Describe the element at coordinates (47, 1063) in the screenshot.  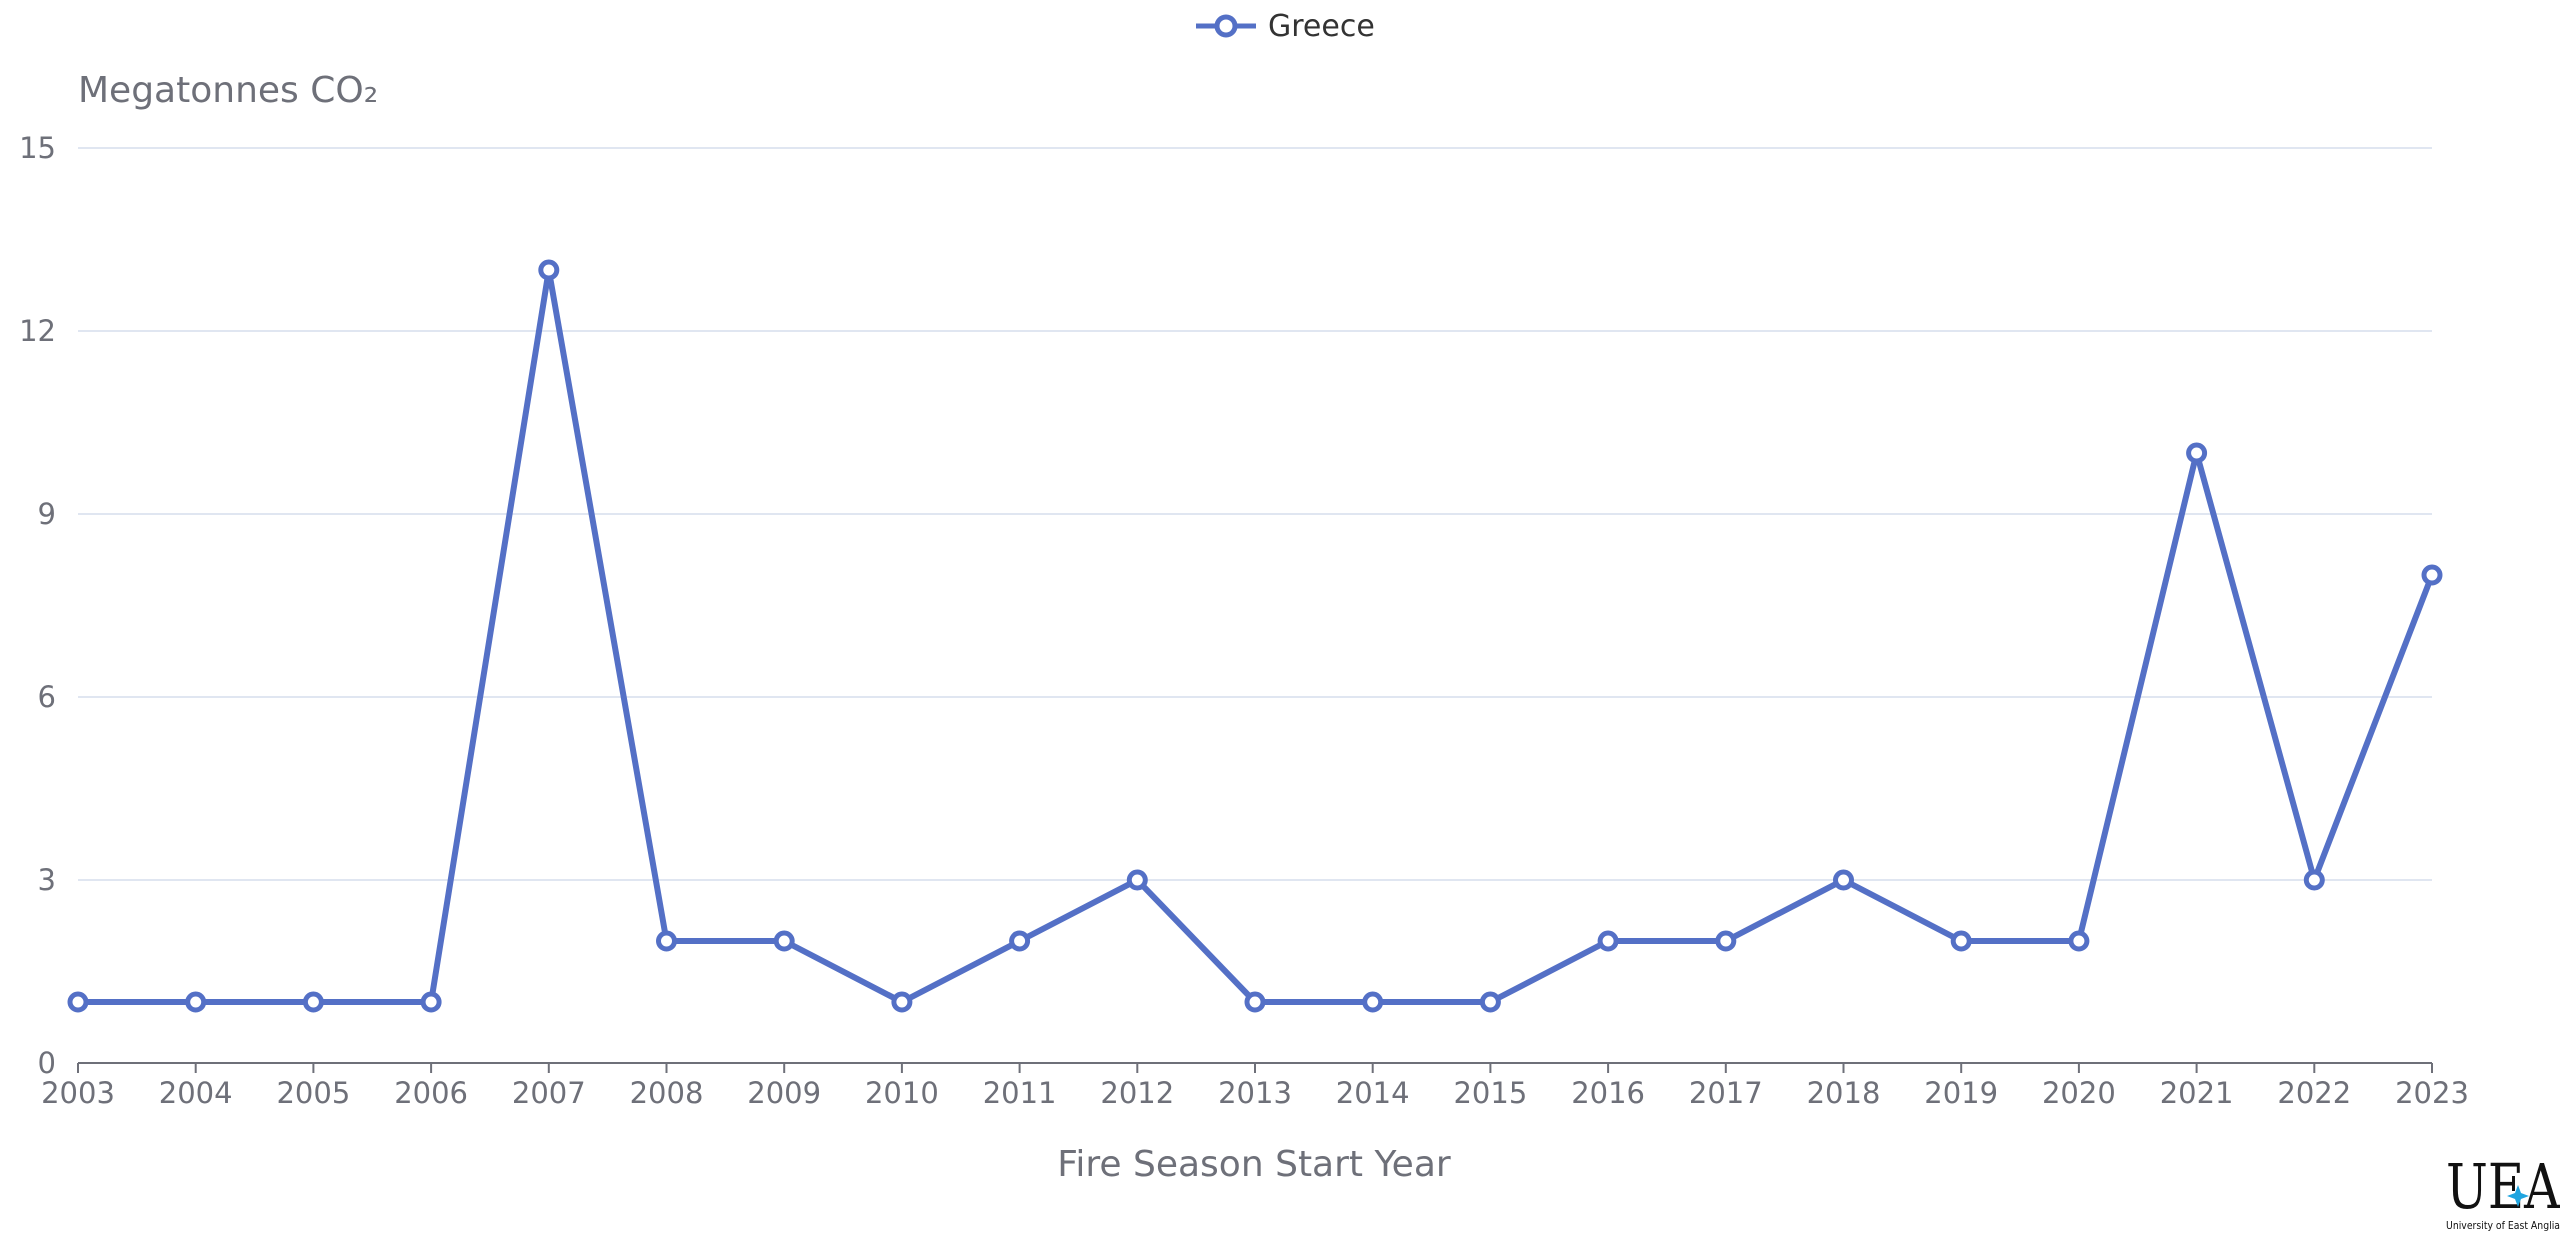
I see `y-tick-label: 0` at that location.